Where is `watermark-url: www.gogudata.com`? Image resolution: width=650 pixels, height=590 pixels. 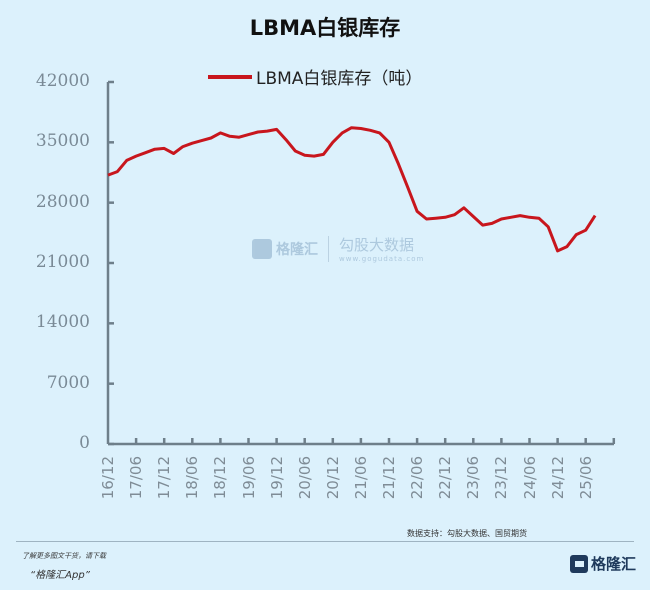
watermark-url: www.gogudata.com is located at coordinates (382, 259).